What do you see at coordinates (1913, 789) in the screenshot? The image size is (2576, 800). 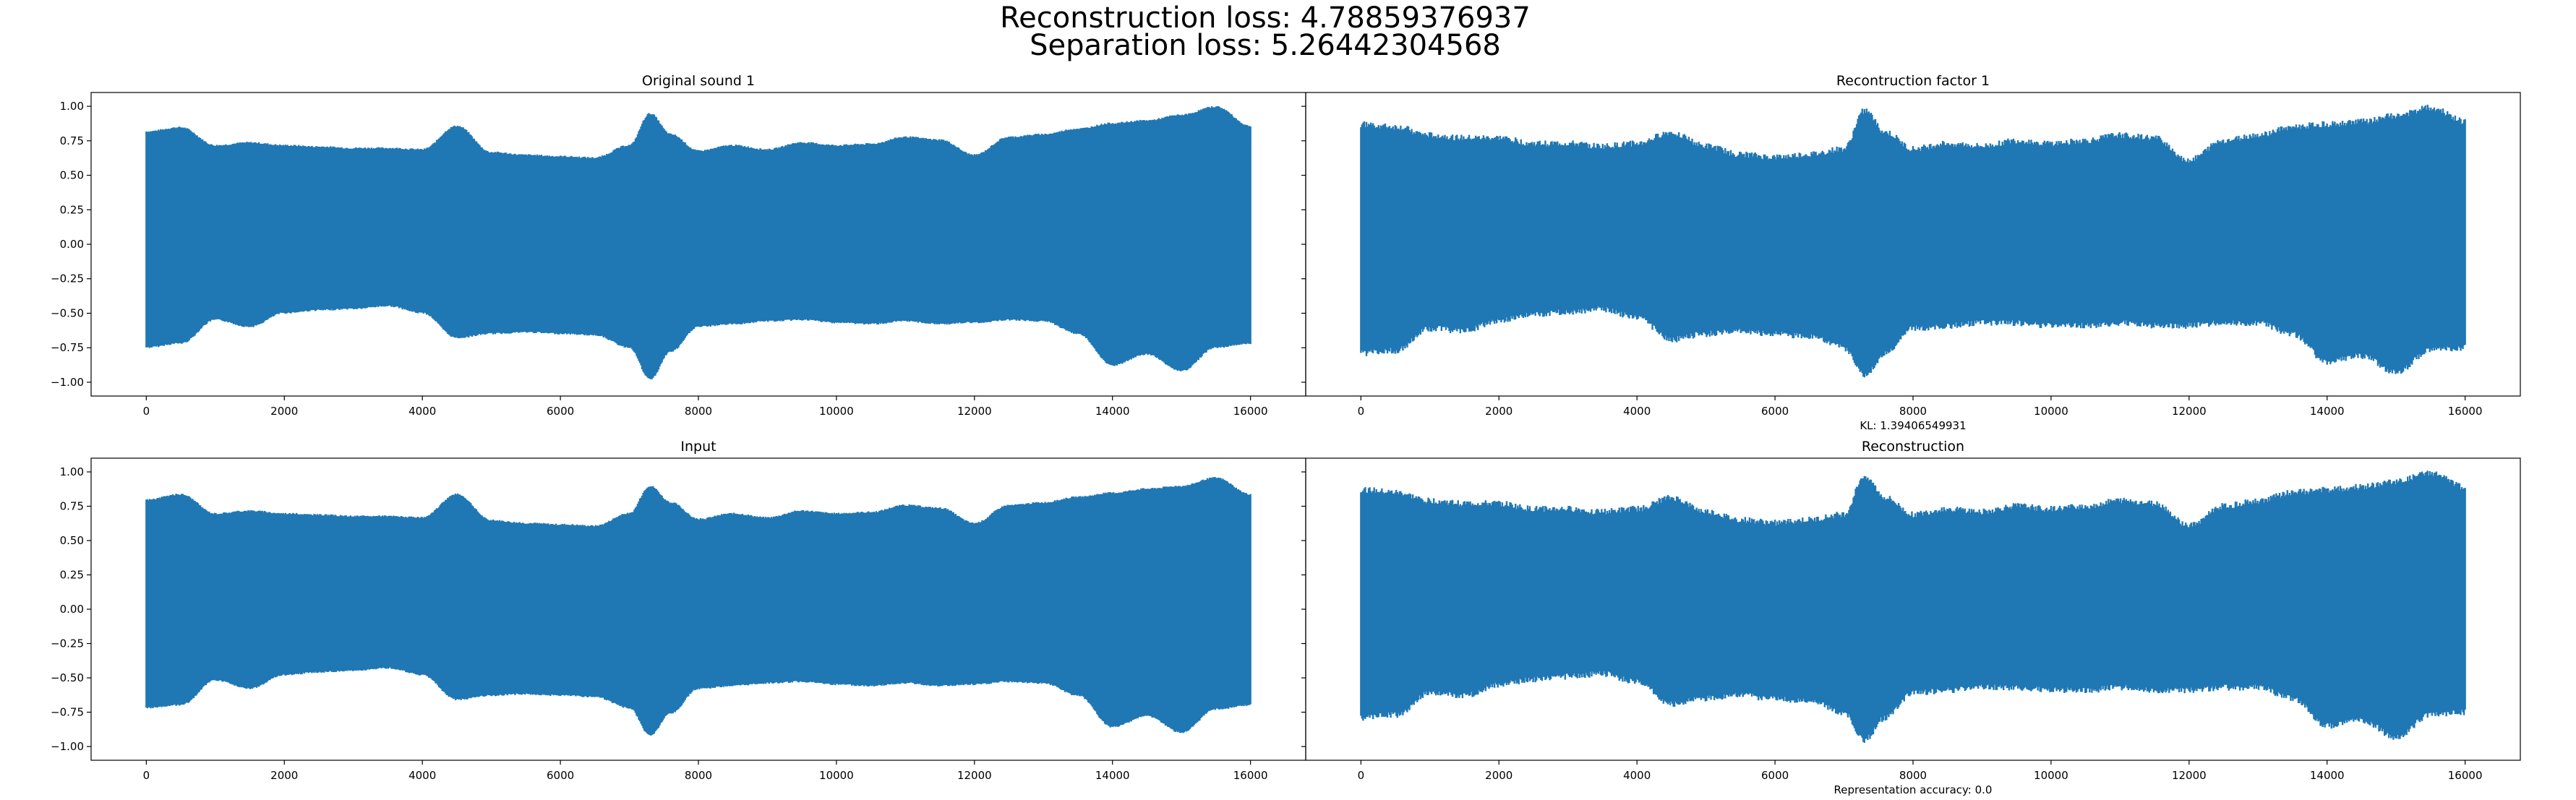 I see `x-axis-label: Representation accuracy: 0.0` at bounding box center [1913, 789].